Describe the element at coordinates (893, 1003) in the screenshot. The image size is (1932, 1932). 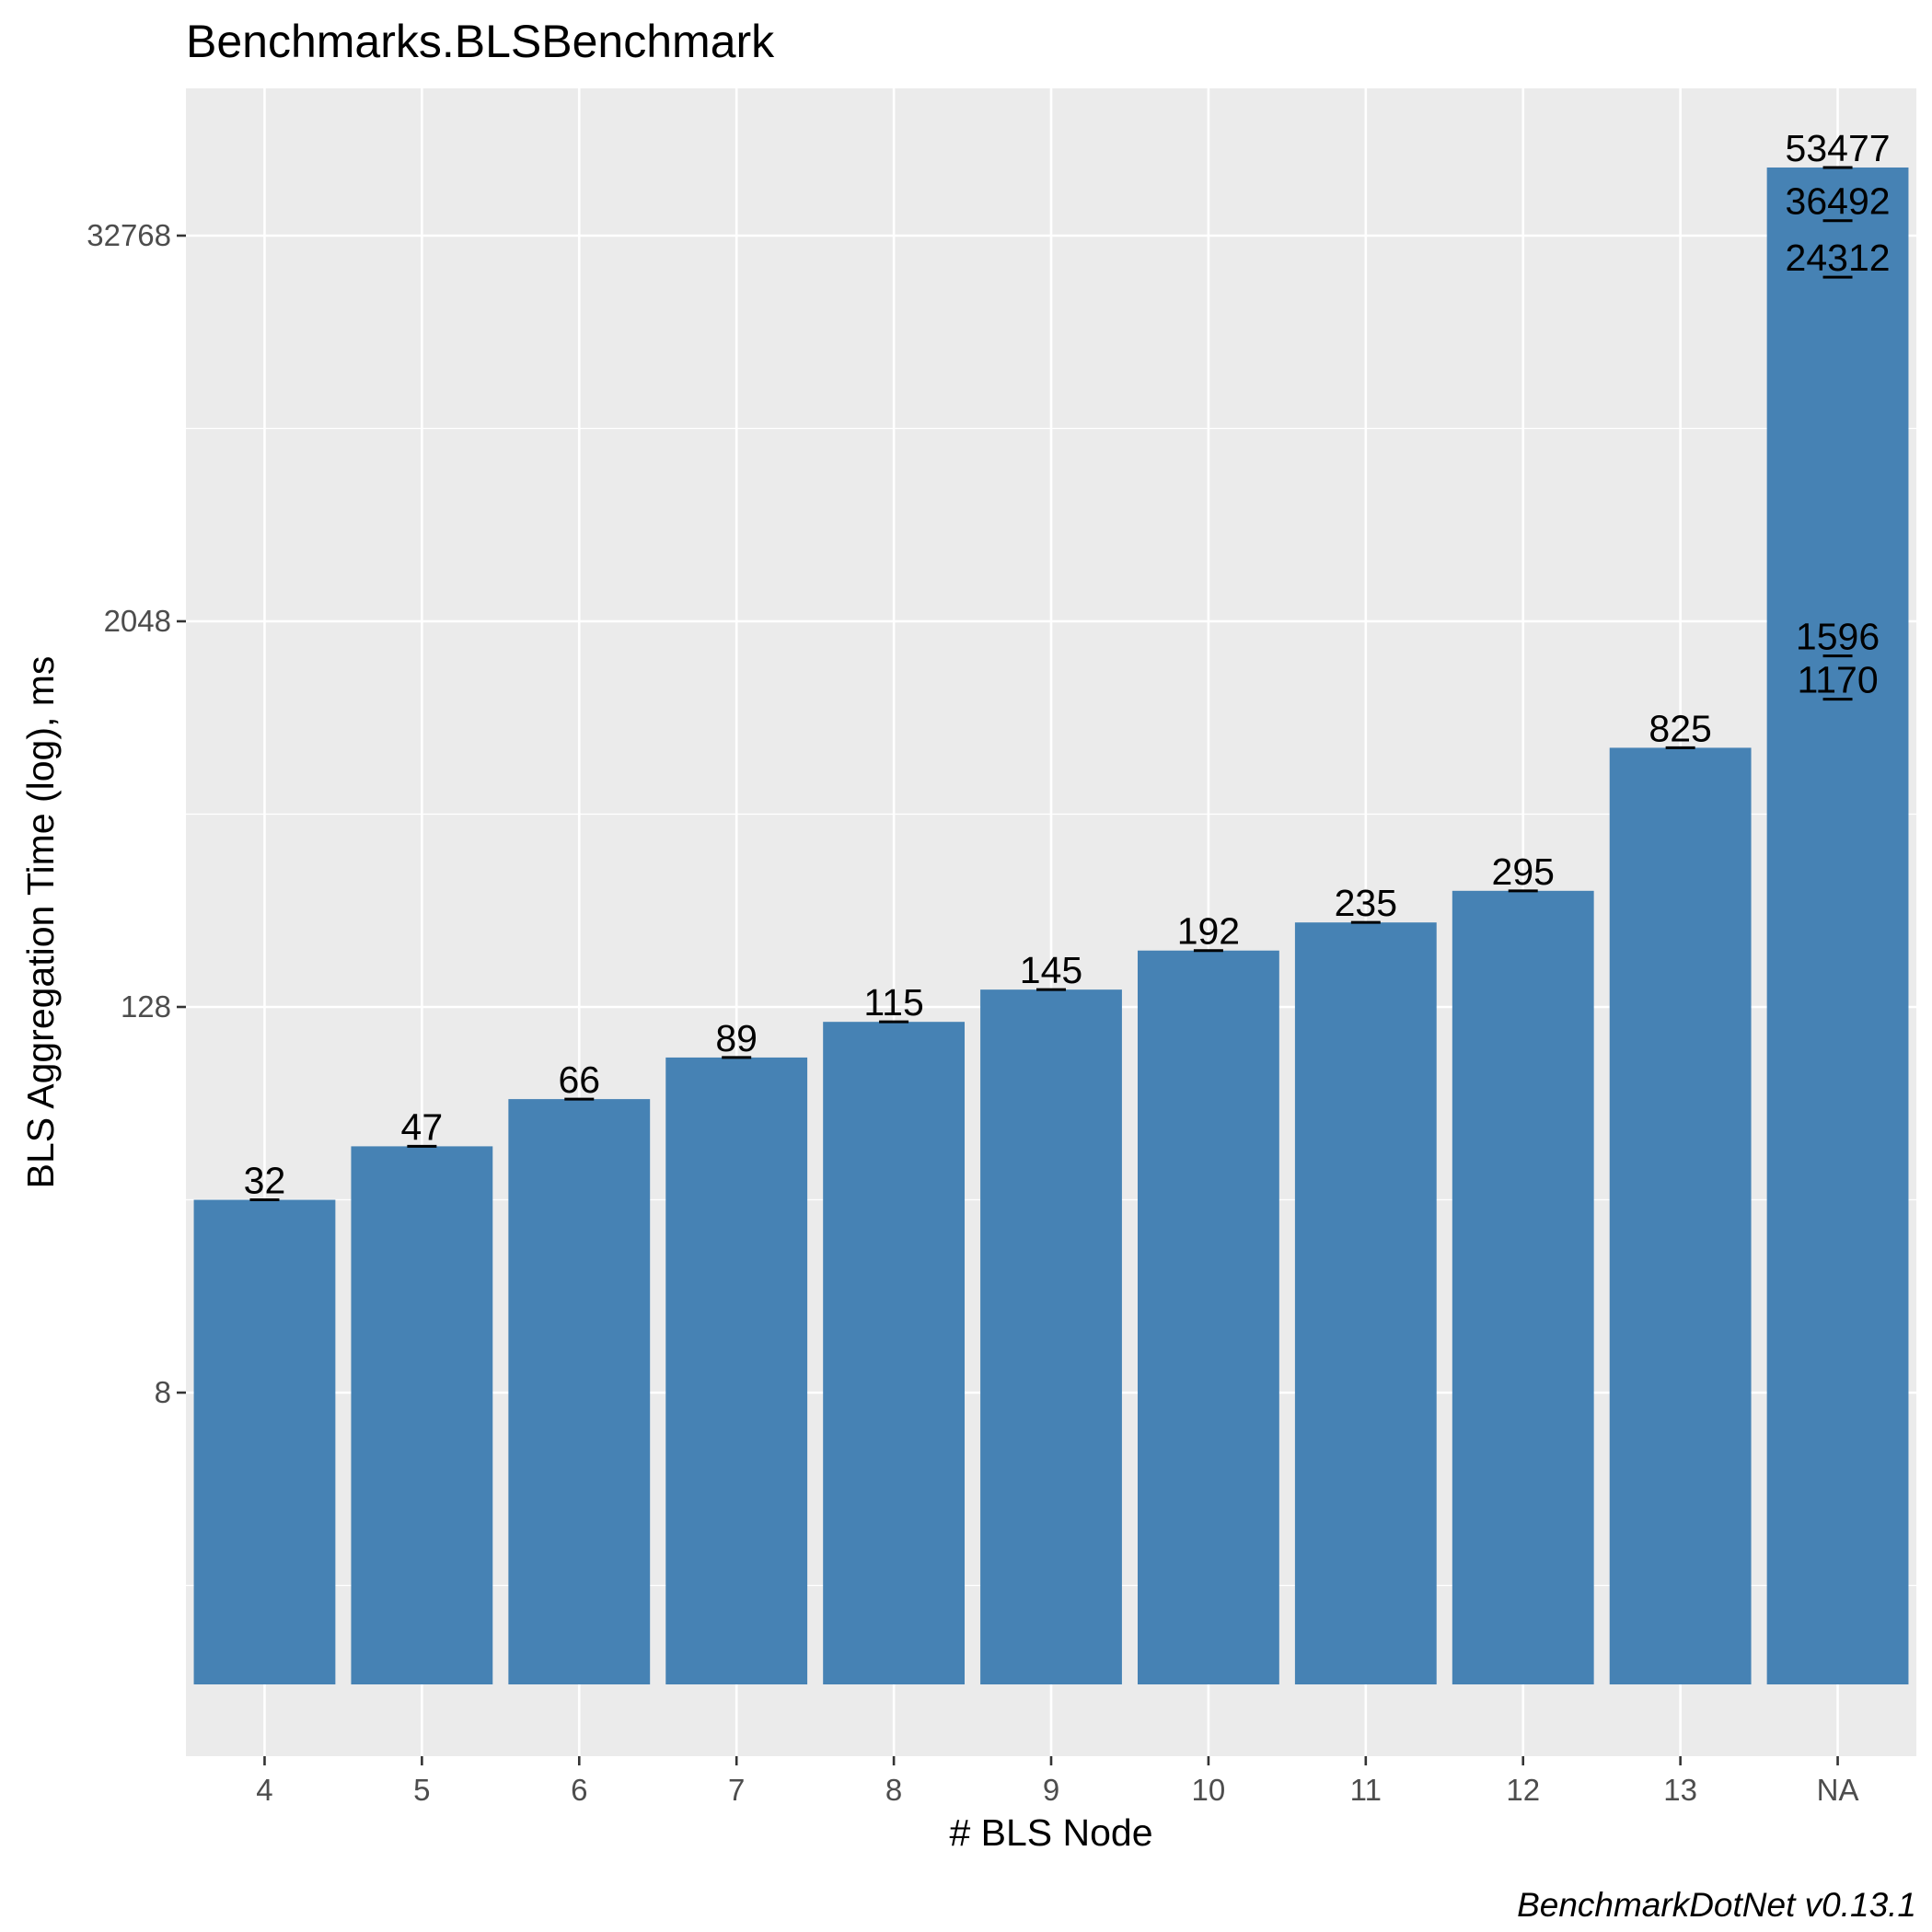
I see `value-label: 115` at that location.